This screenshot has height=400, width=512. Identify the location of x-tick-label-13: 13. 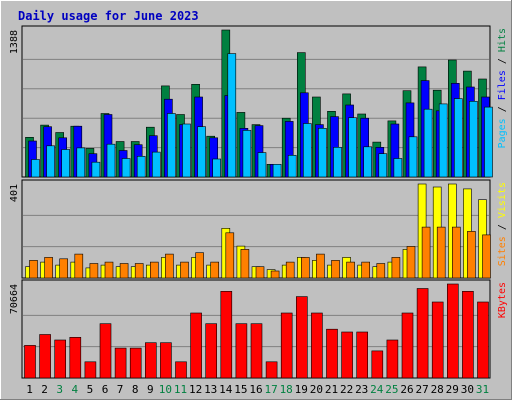
(210, 389).